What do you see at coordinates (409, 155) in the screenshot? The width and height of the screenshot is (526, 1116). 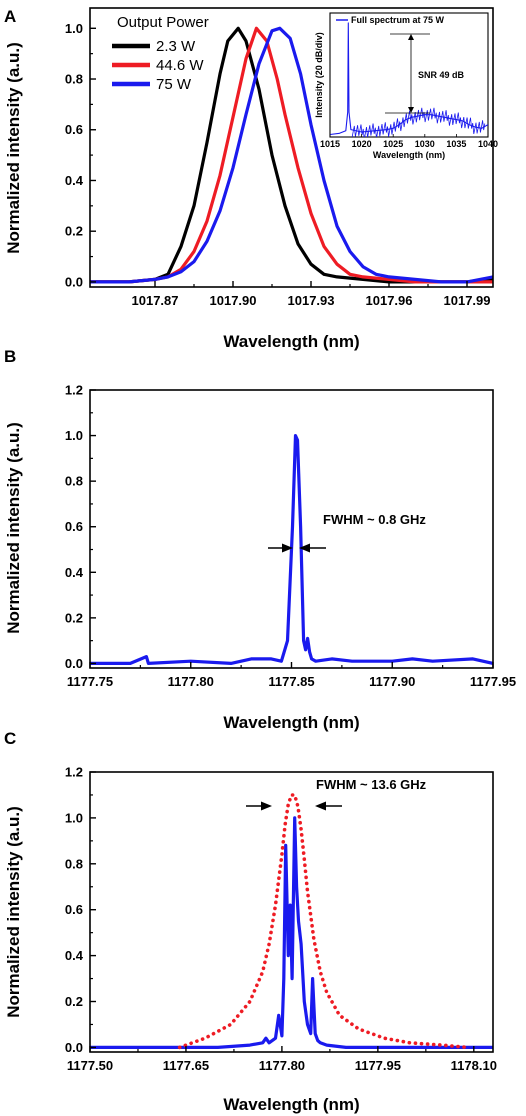 I see `inset-x-axis-title: Wavelength (nm)` at bounding box center [409, 155].